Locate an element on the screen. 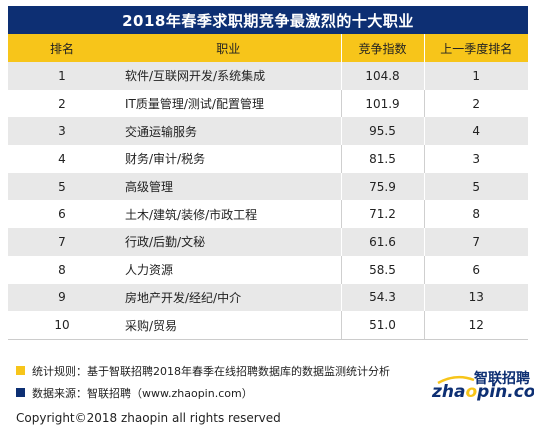  cell-rank: 7 is located at coordinates (62, 242).